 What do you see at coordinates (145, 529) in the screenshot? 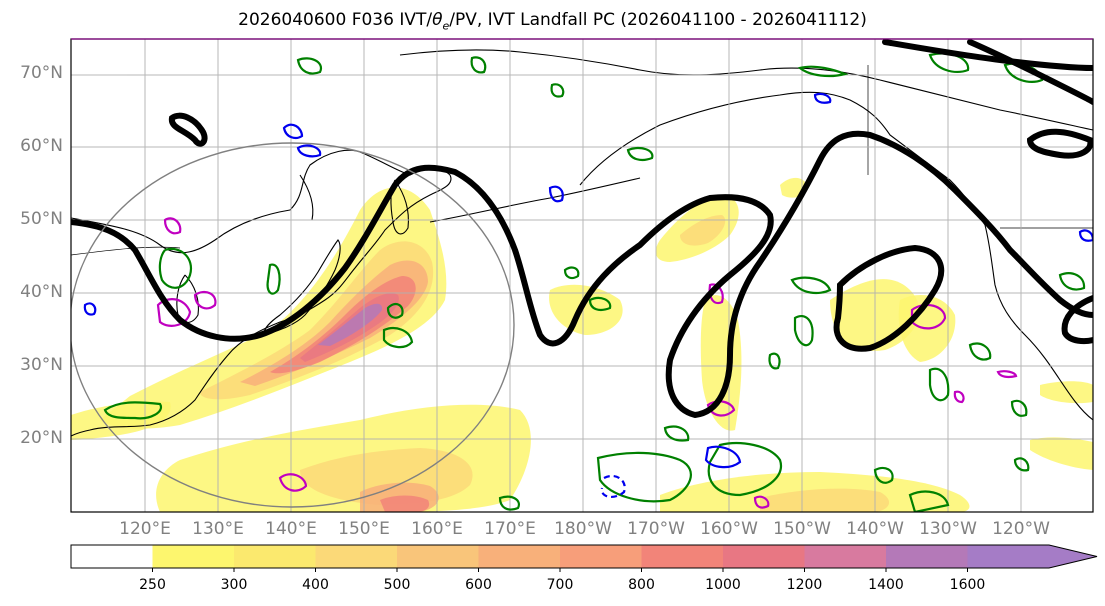
I see `lon-label: 120°E` at bounding box center [145, 529].